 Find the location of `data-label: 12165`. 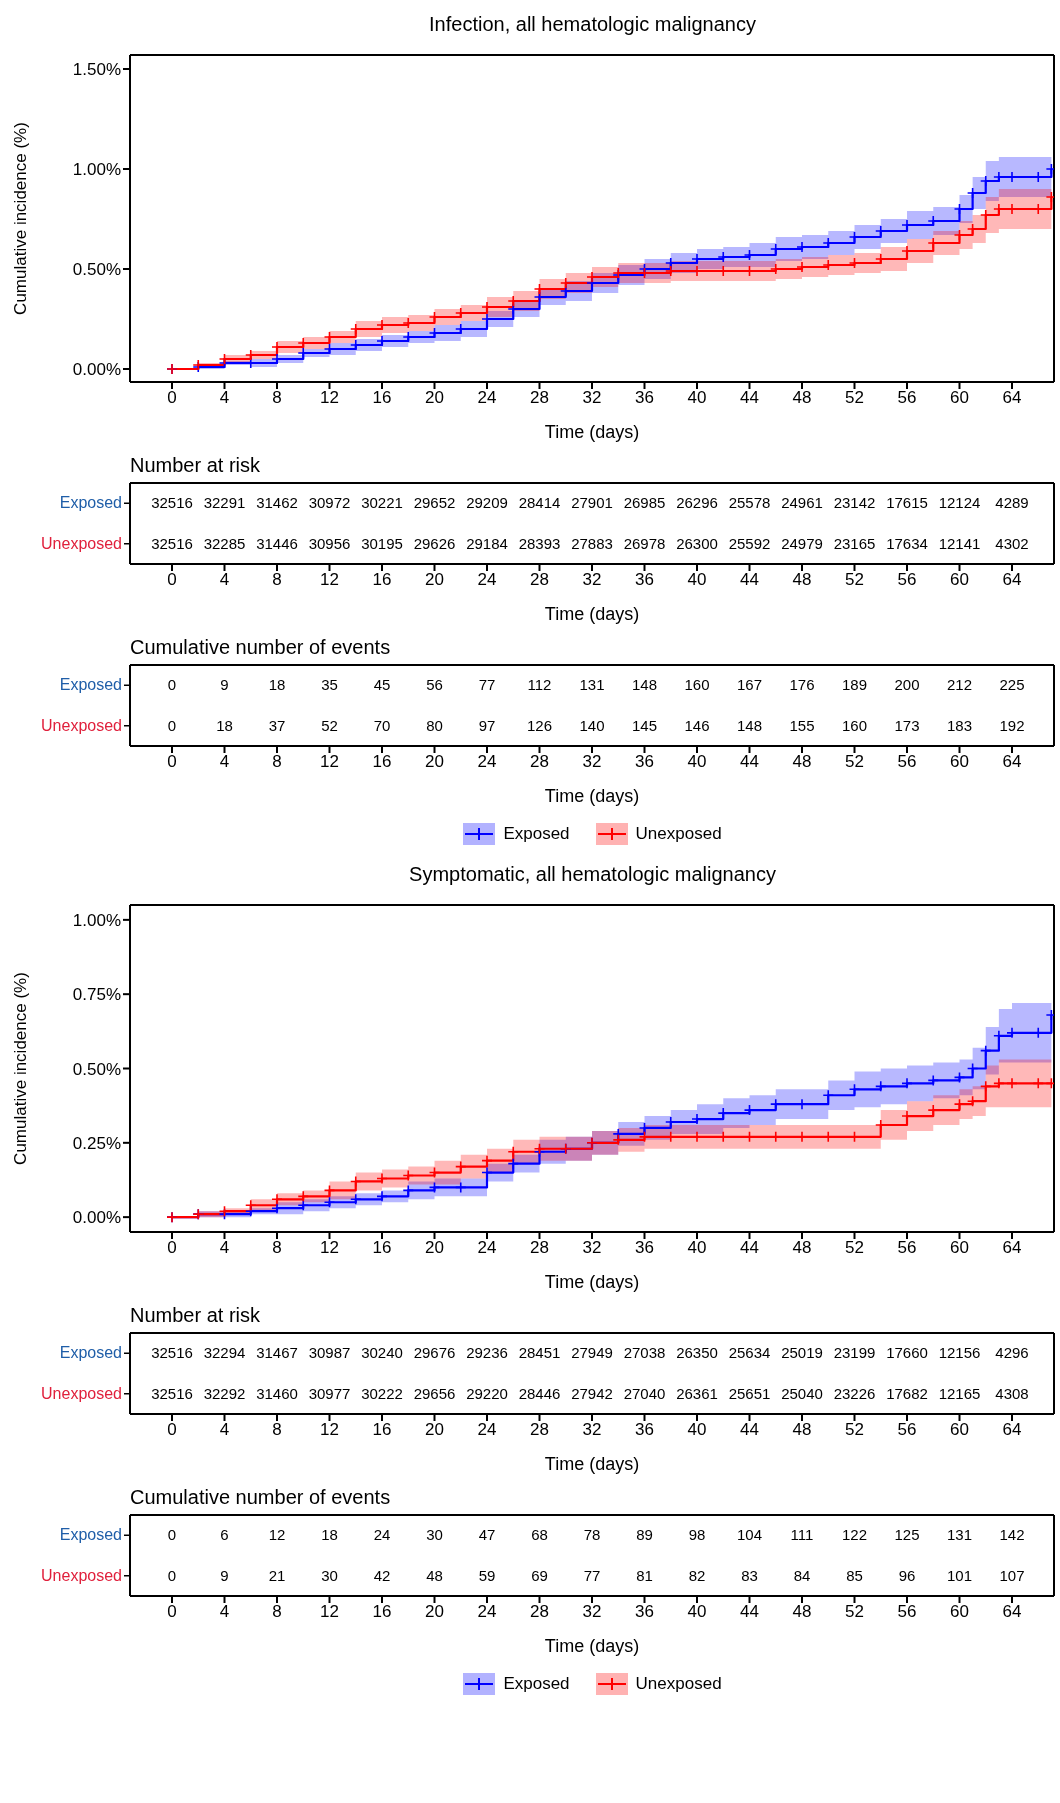

data-label: 12165 is located at coordinates (959, 1393).